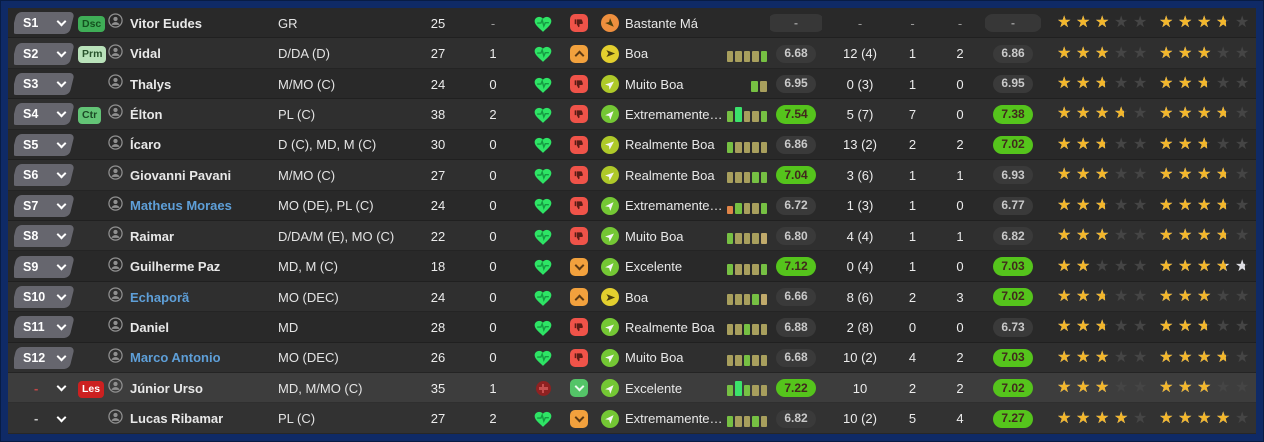  Describe the element at coordinates (336, 236) in the screenshot. I see `player-position: D/DA/M (E), MO (C)` at that location.